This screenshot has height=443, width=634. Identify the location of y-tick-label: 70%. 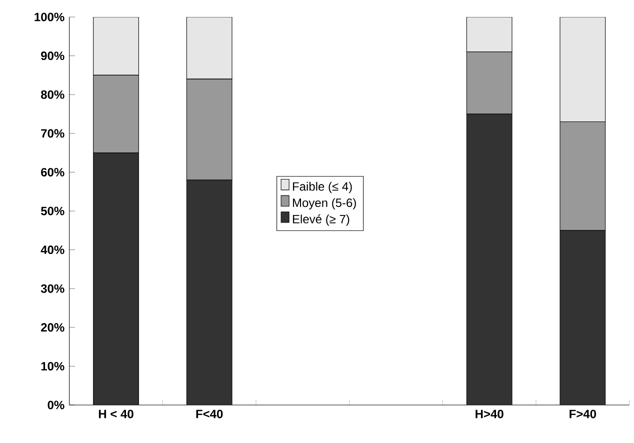
(52, 133).